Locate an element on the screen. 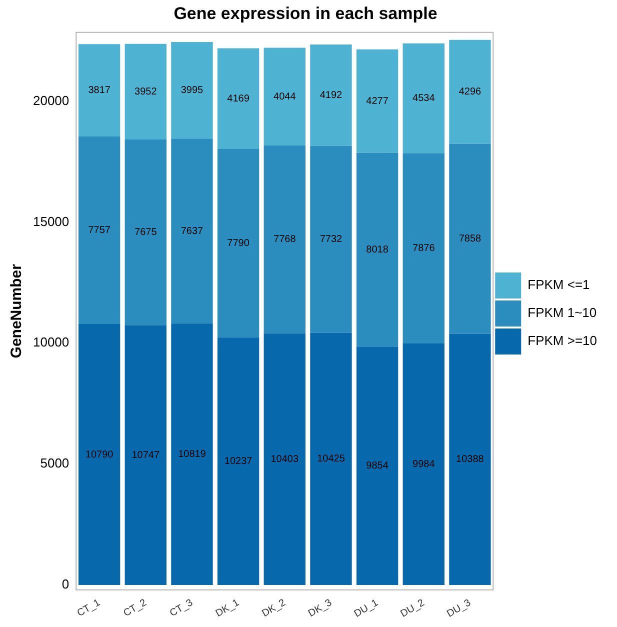  data-label: 10790 is located at coordinates (99, 454).